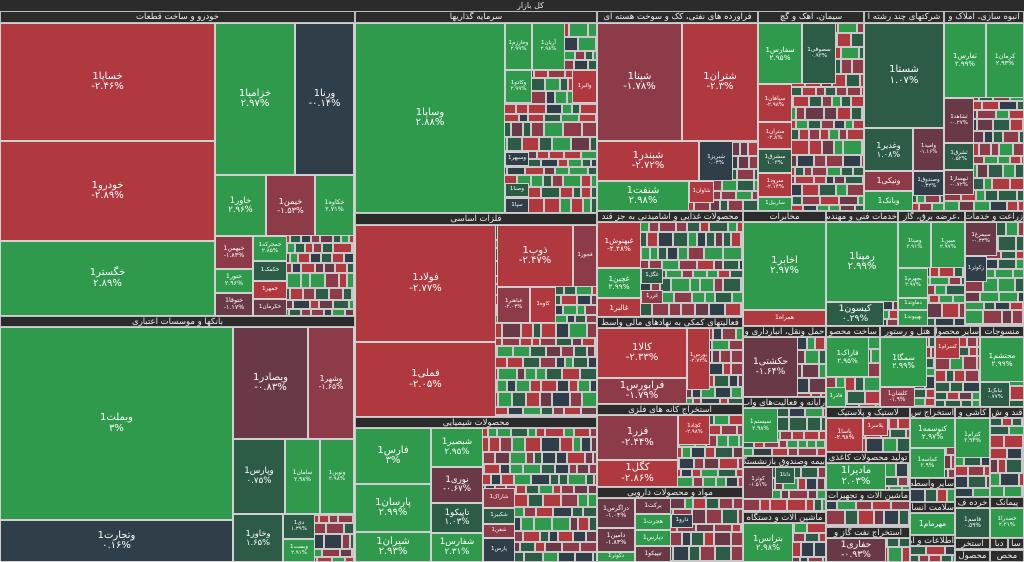 This screenshot has height=562, width=1024. Describe the element at coordinates (290, 205) in the screenshot. I see `stock-tile: خیمن1 -۱.۵۳%` at that location.